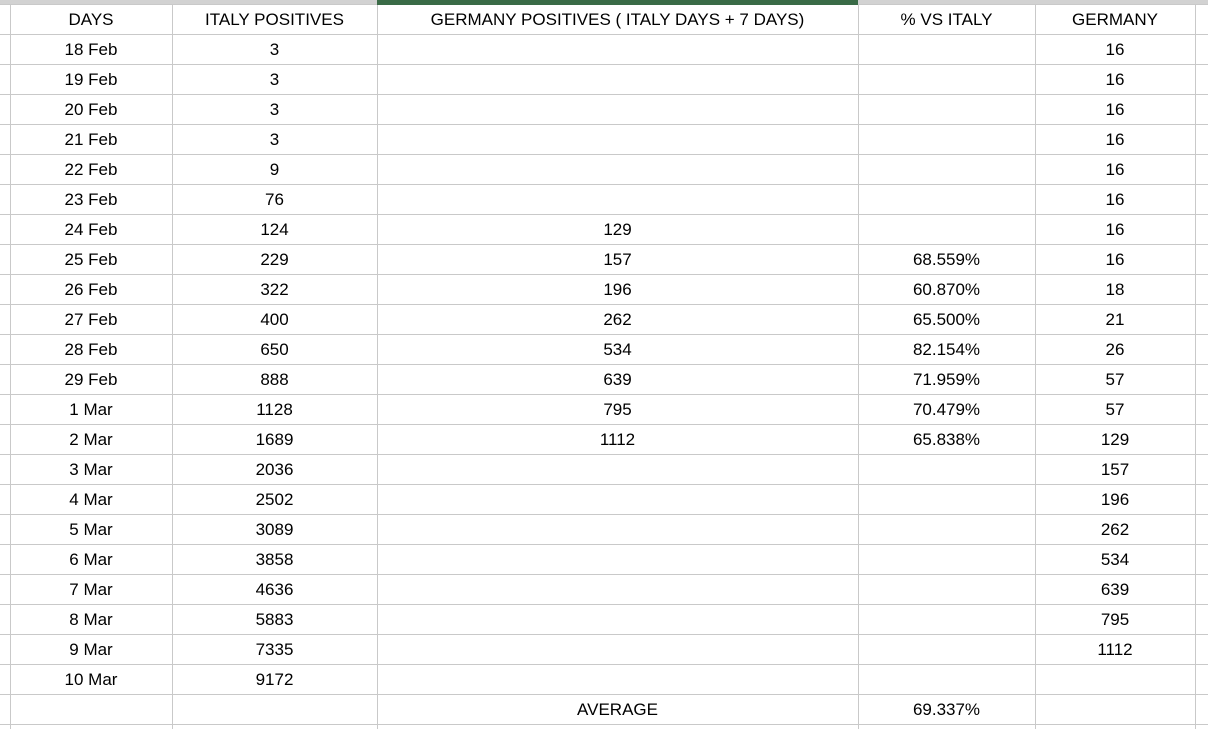 This screenshot has width=1208, height=729. What do you see at coordinates (1115, 530) in the screenshot?
I see `cell-germany: 262` at bounding box center [1115, 530].